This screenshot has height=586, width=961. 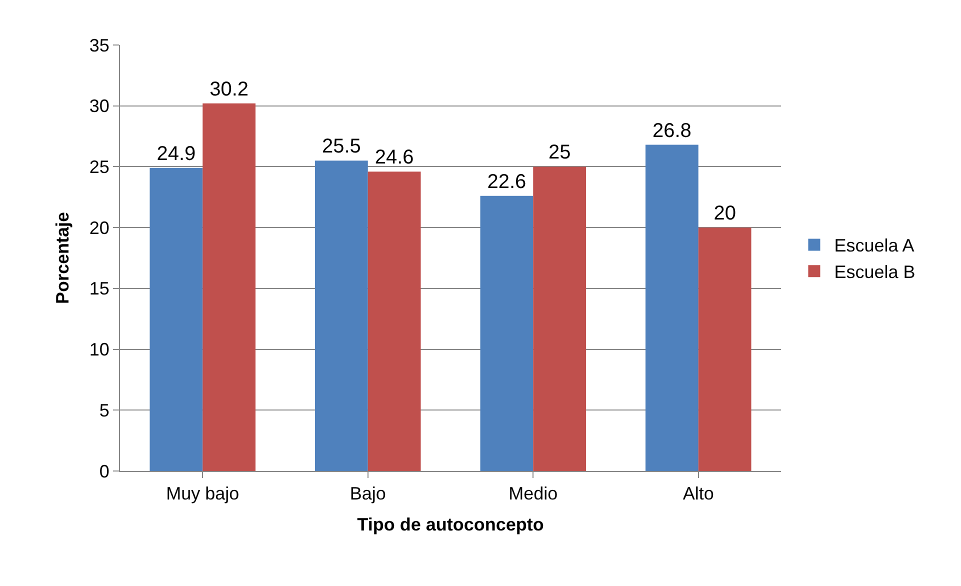 I want to click on data-label: 26.8, so click(x=672, y=131).